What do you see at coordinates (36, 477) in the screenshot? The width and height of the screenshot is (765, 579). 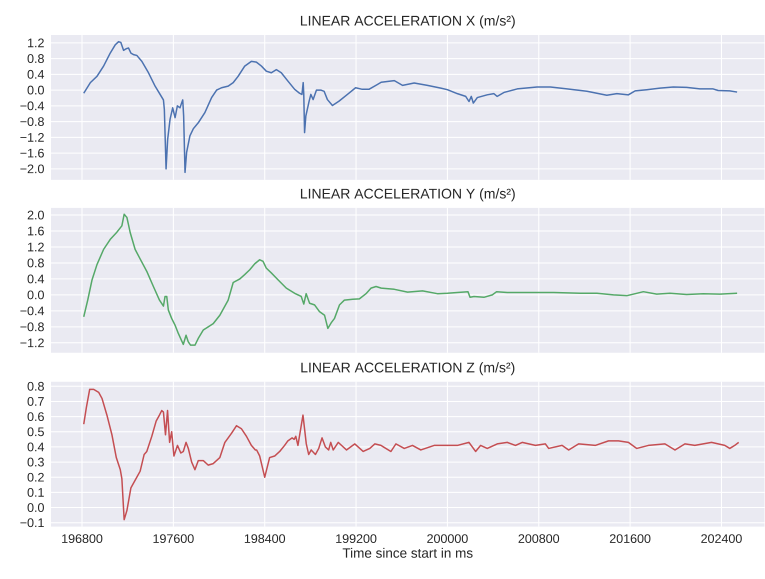 I see `y-tick-label: 0.2` at bounding box center [36, 477].